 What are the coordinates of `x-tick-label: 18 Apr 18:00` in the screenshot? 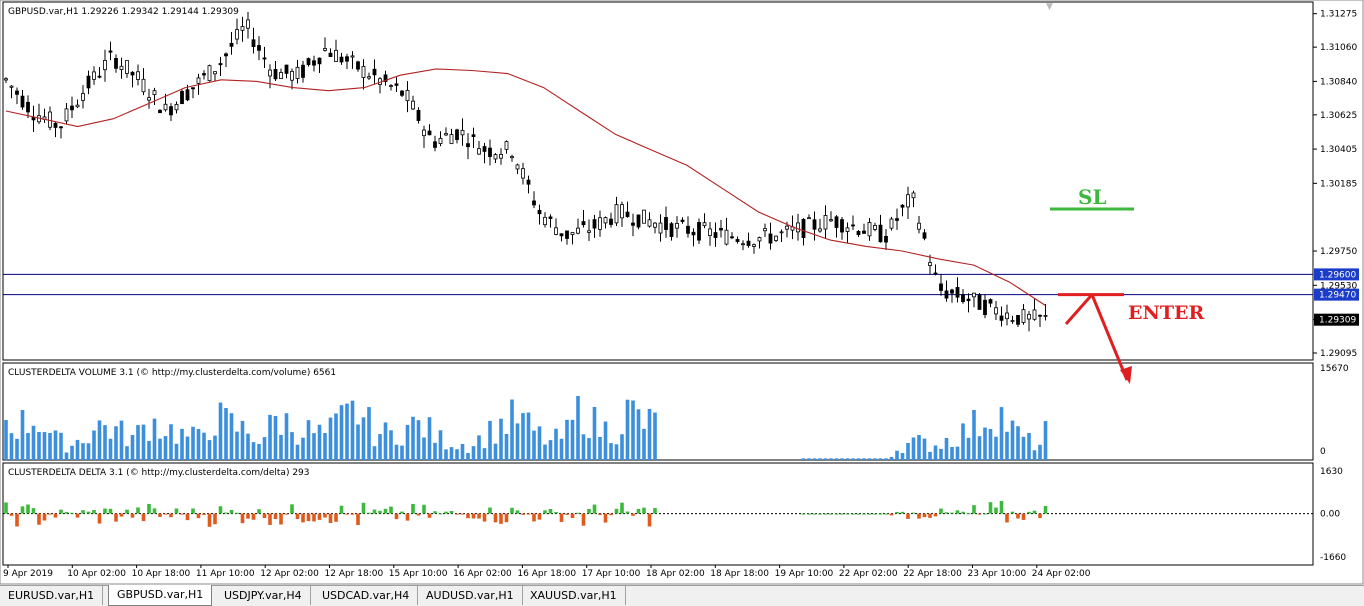 It's located at (739, 574).